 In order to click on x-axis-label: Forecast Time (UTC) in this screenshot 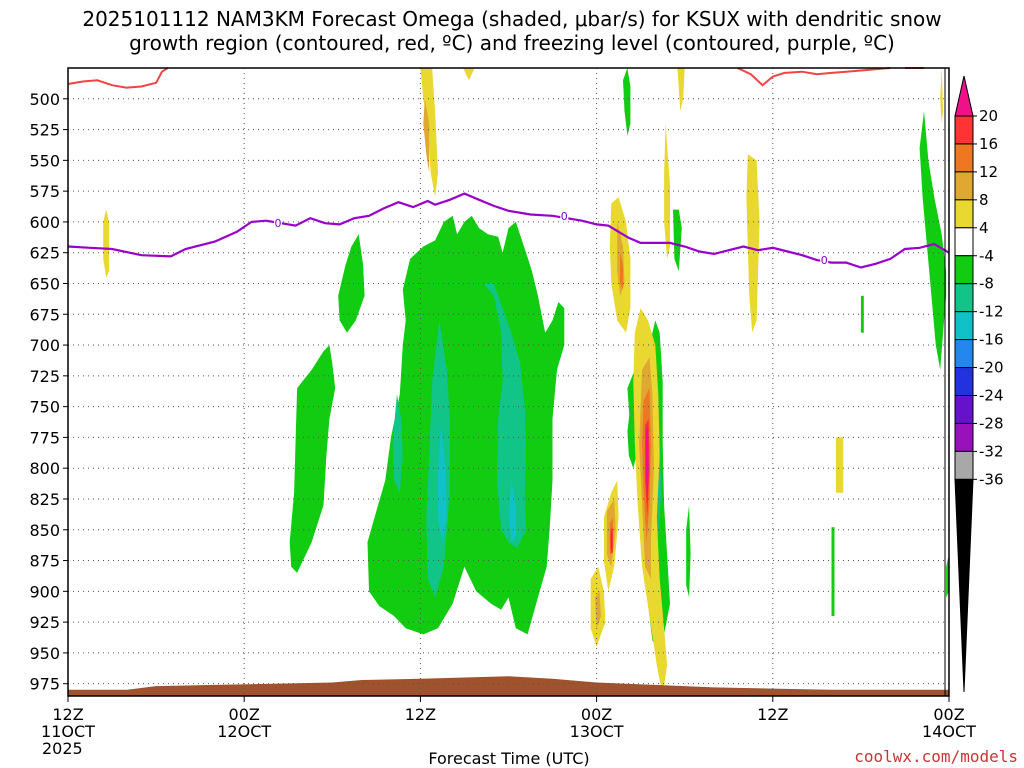, I will do `click(508, 758)`.